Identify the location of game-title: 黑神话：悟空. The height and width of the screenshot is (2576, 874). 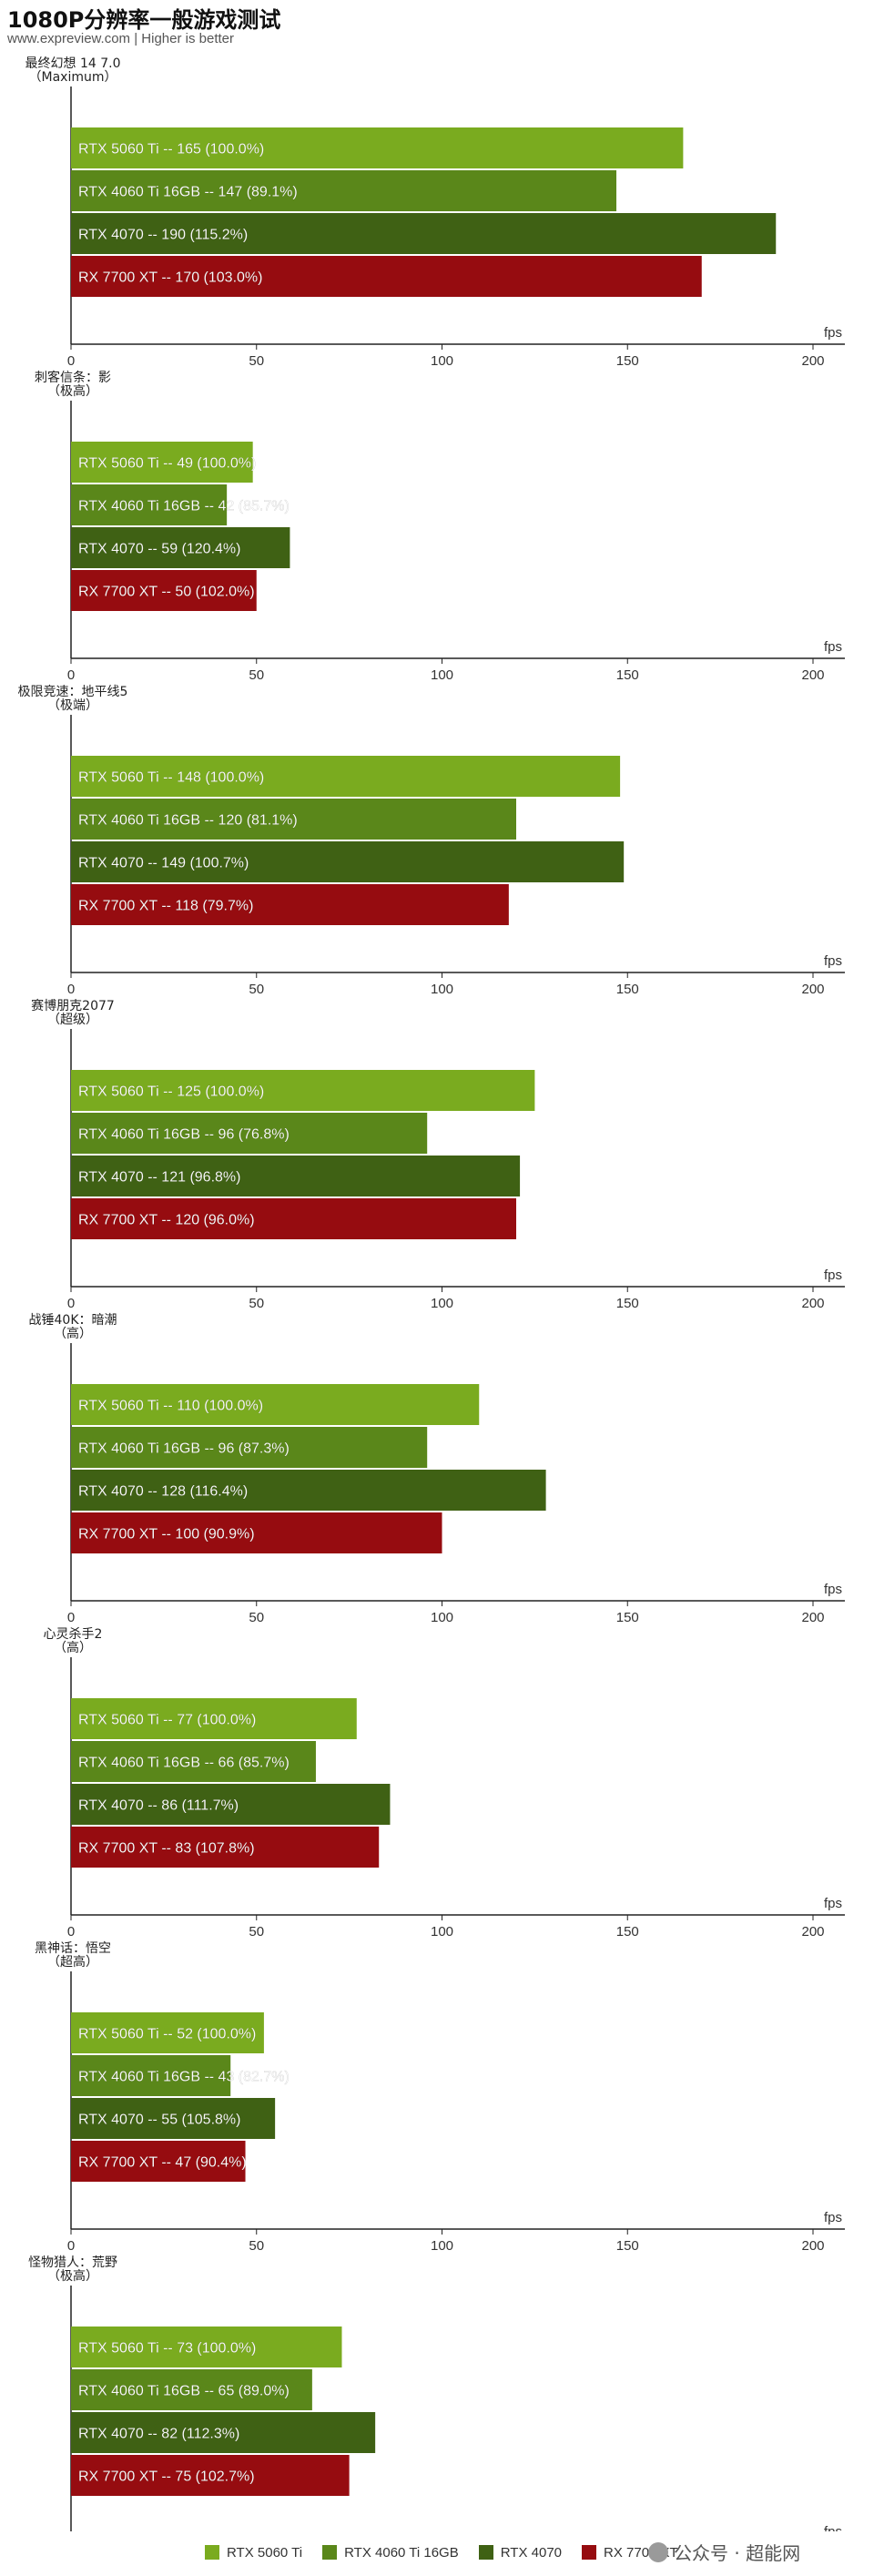
(73, 1948).